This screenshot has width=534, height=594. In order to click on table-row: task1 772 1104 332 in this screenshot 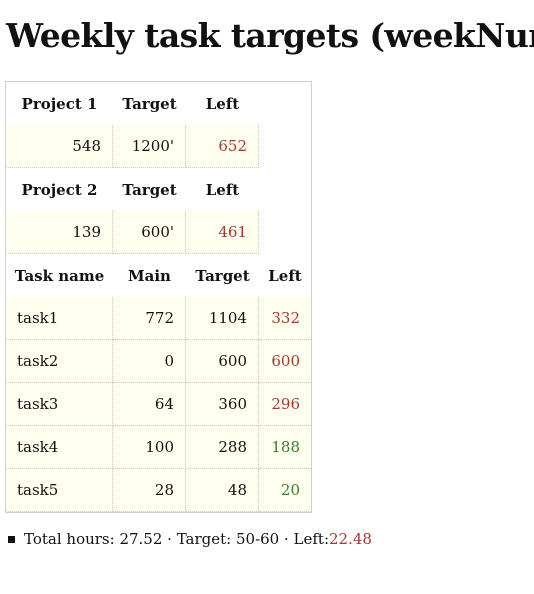, I will do `click(158, 318)`.